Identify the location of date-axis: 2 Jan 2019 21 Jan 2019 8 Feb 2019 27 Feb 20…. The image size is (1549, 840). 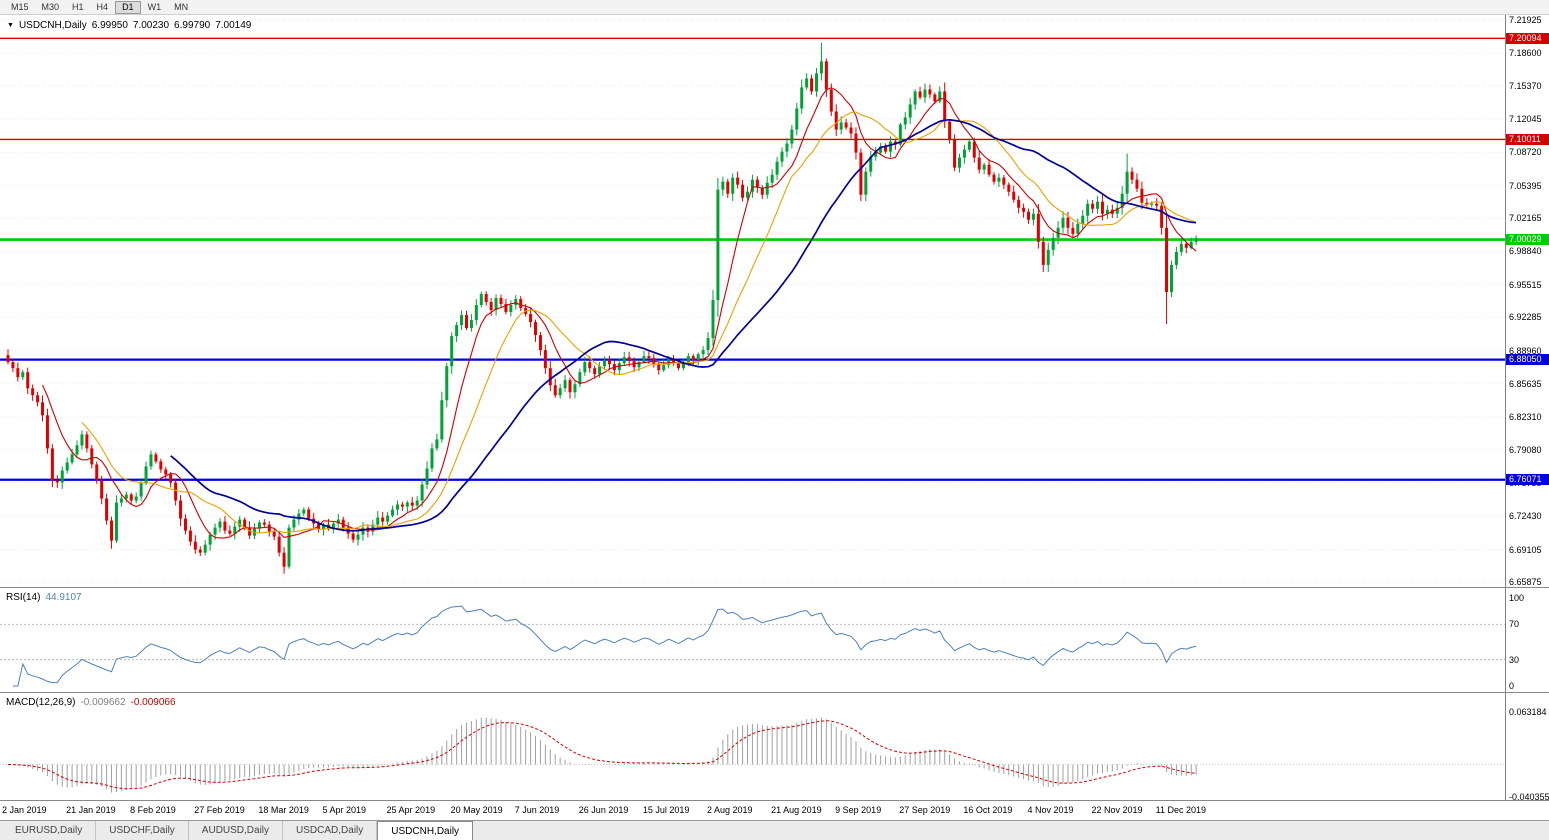
(774, 810).